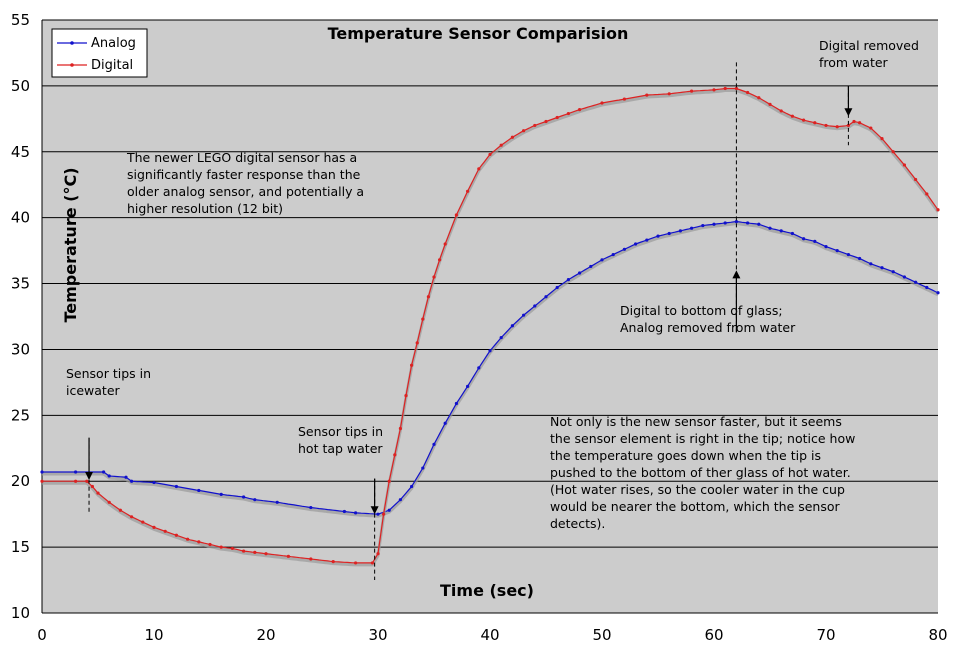 This screenshot has height=656, width=957. What do you see at coordinates (93, 390) in the screenshot?
I see `annotation-text-0-1: icewater` at bounding box center [93, 390].